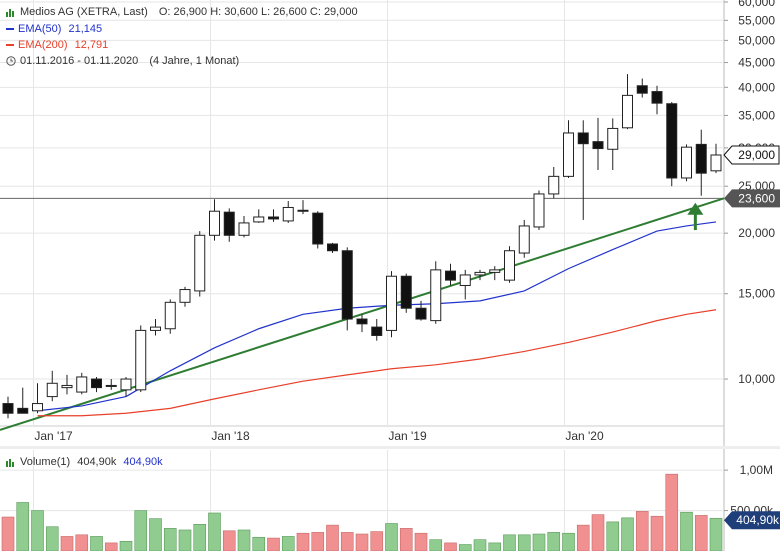 This screenshot has height=551, width=780. What do you see at coordinates (756, 198) in the screenshot?
I see `resistance-badge-text: 23,600` at bounding box center [756, 198].